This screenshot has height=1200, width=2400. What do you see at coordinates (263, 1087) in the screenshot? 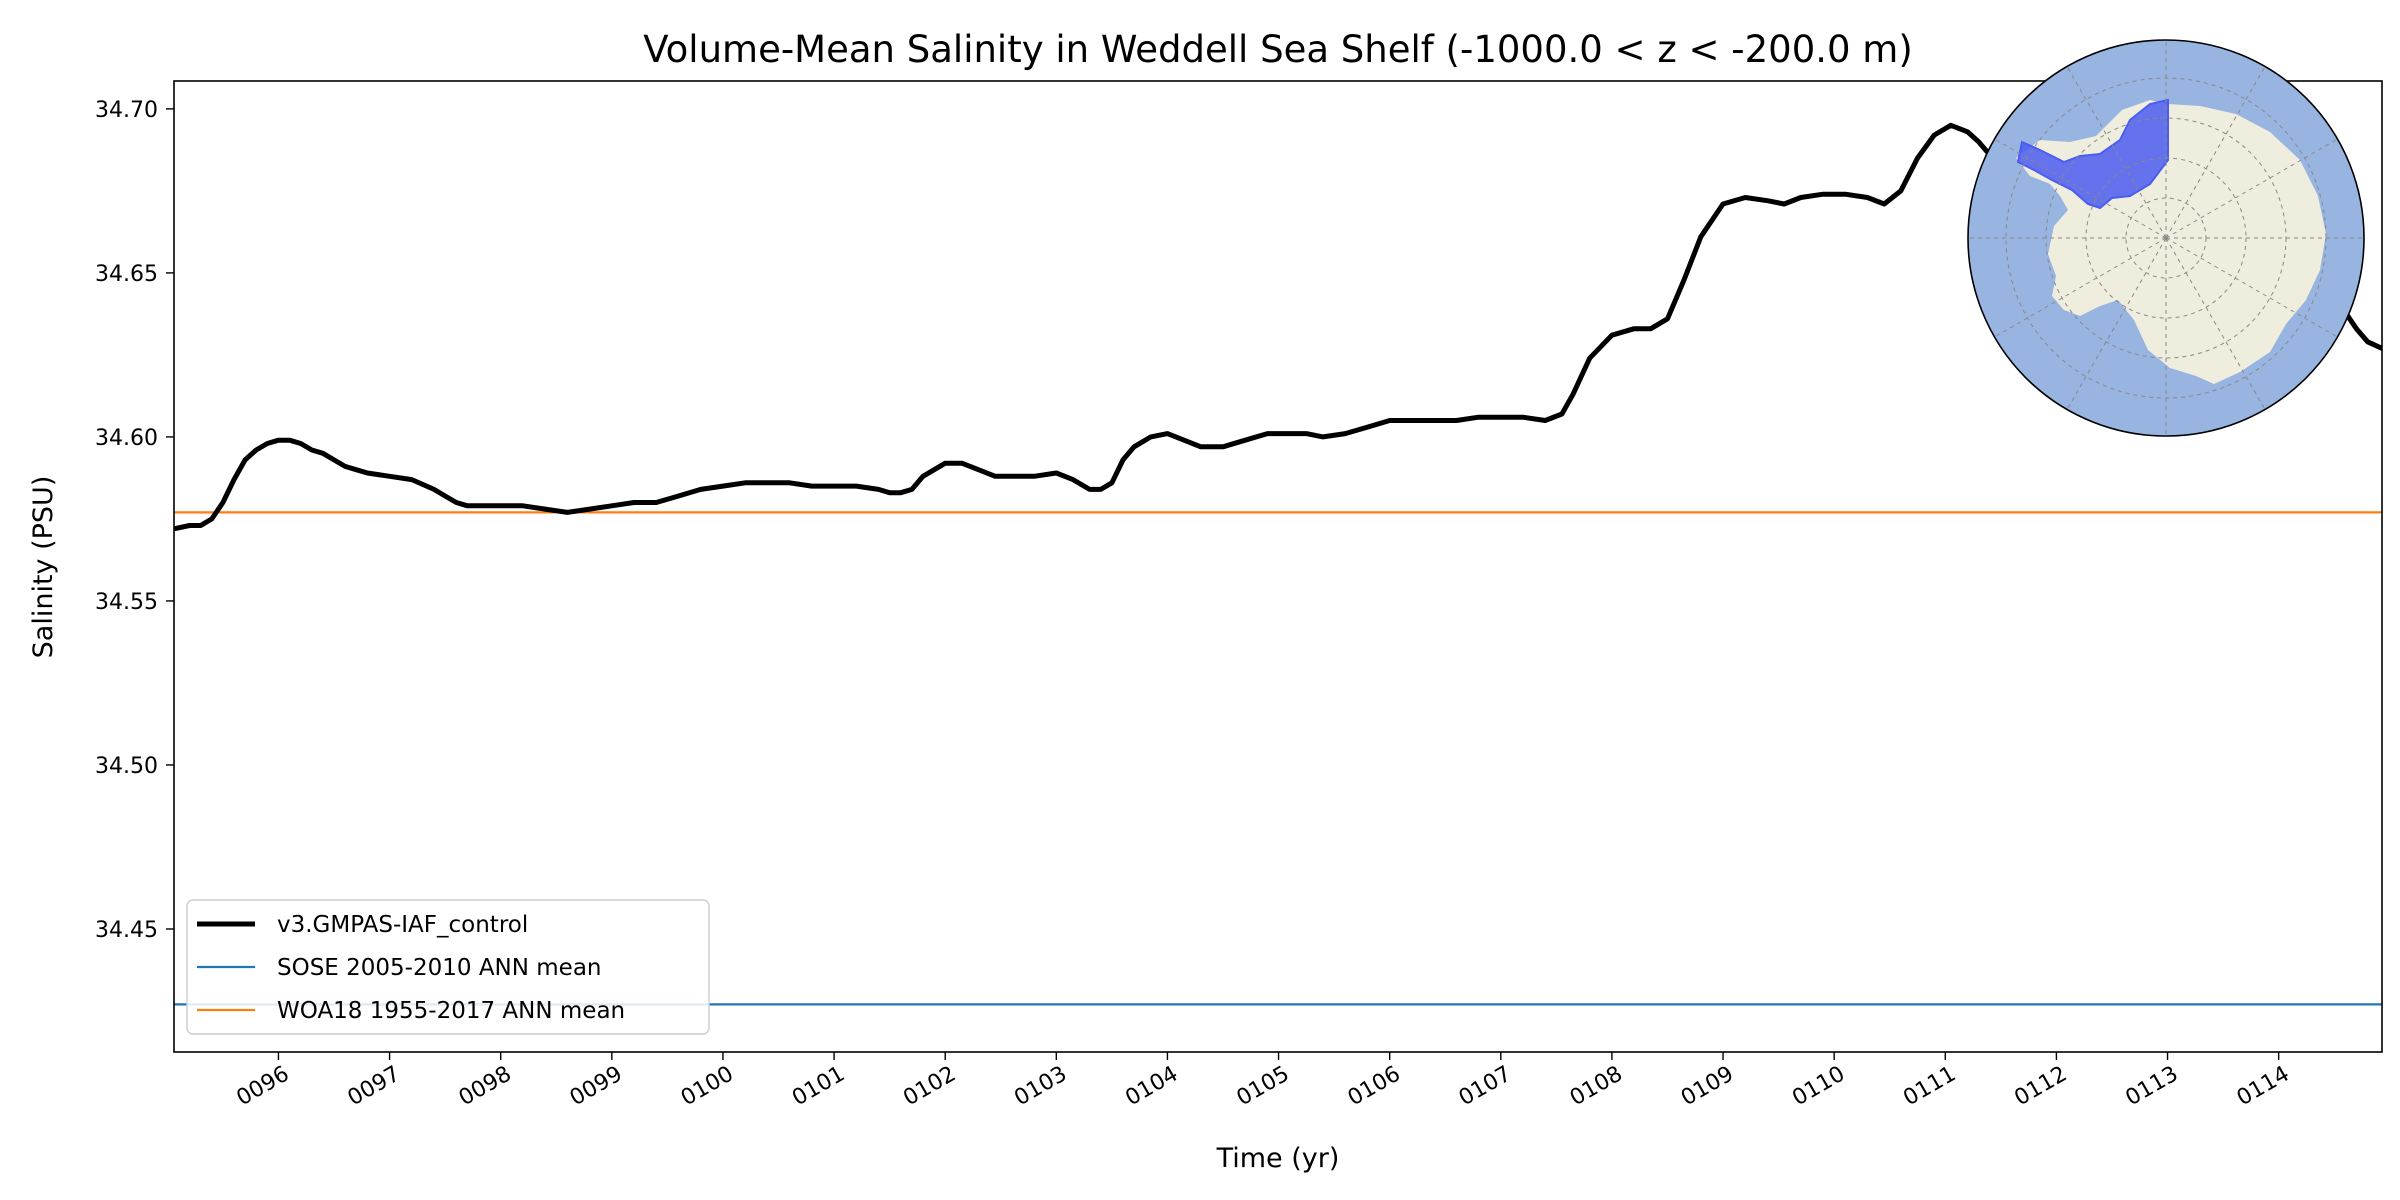
I see `x-tick-label: 0096` at bounding box center [263, 1087].